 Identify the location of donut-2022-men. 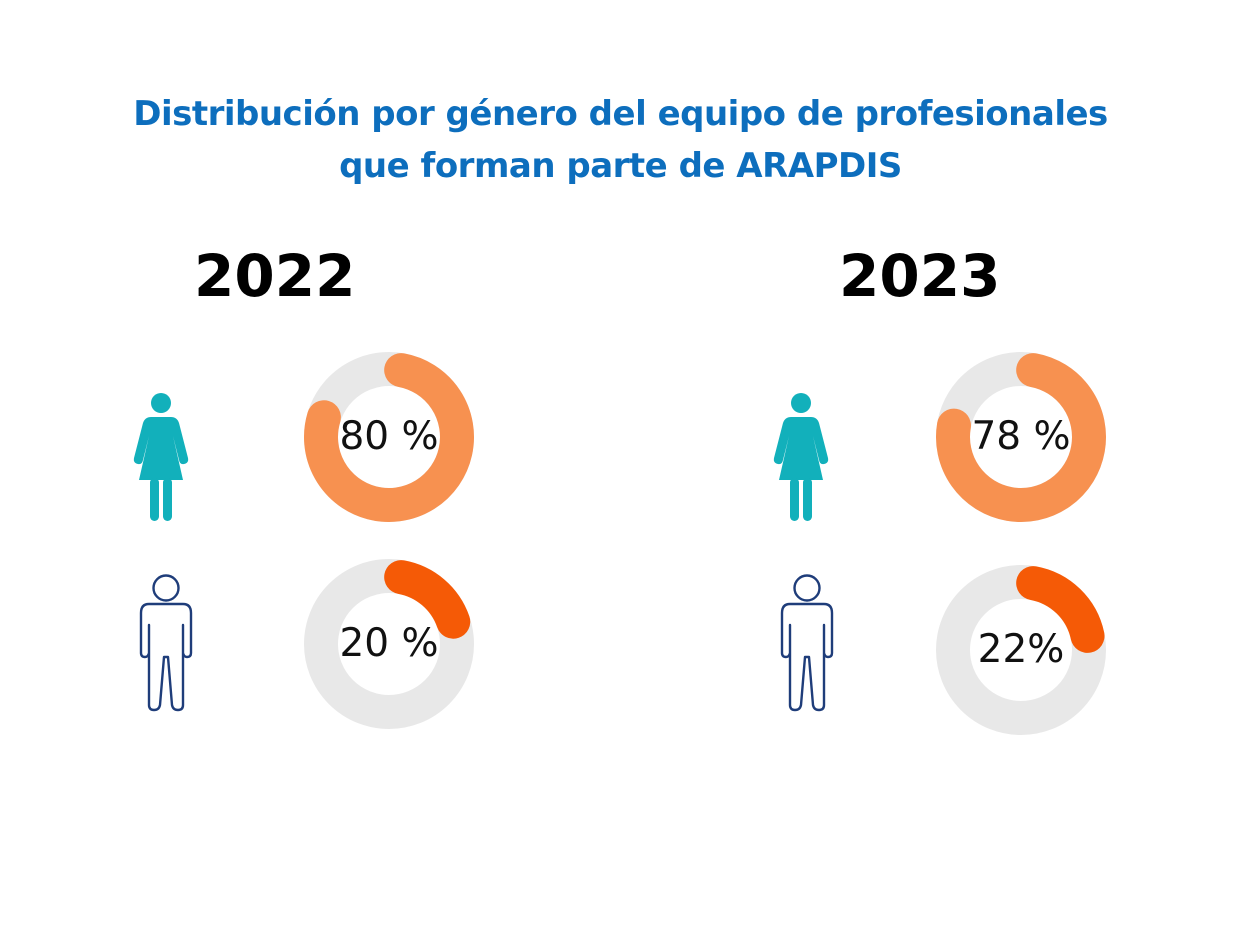
(389, 644).